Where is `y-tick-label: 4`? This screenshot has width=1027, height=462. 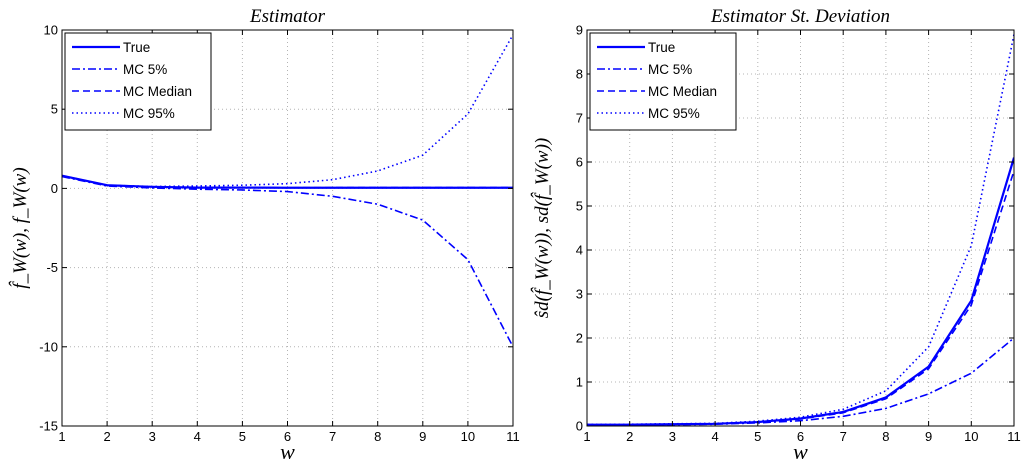
y-tick-label: 4 is located at coordinates (579, 250).